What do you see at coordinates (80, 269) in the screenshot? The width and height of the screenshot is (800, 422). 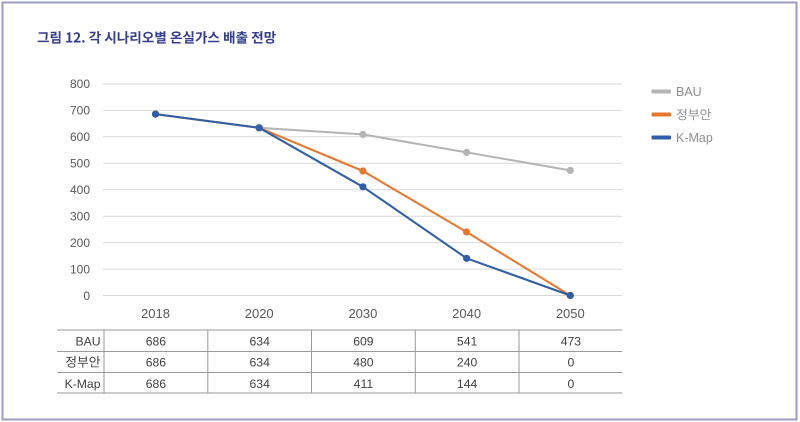 I see `svg-text: 100` at bounding box center [80, 269].